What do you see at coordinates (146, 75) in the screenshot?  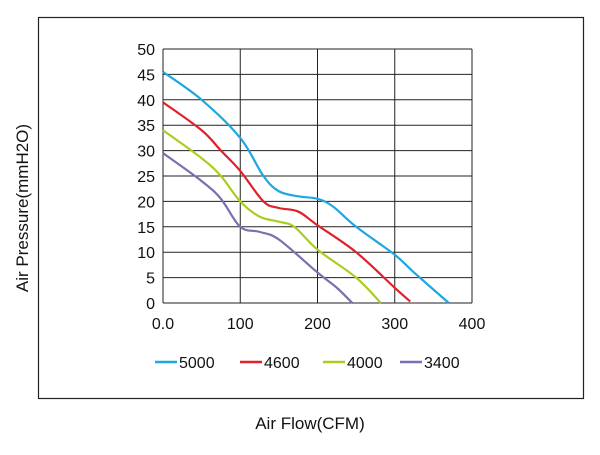 I see `y-tick-label: 45` at bounding box center [146, 75].